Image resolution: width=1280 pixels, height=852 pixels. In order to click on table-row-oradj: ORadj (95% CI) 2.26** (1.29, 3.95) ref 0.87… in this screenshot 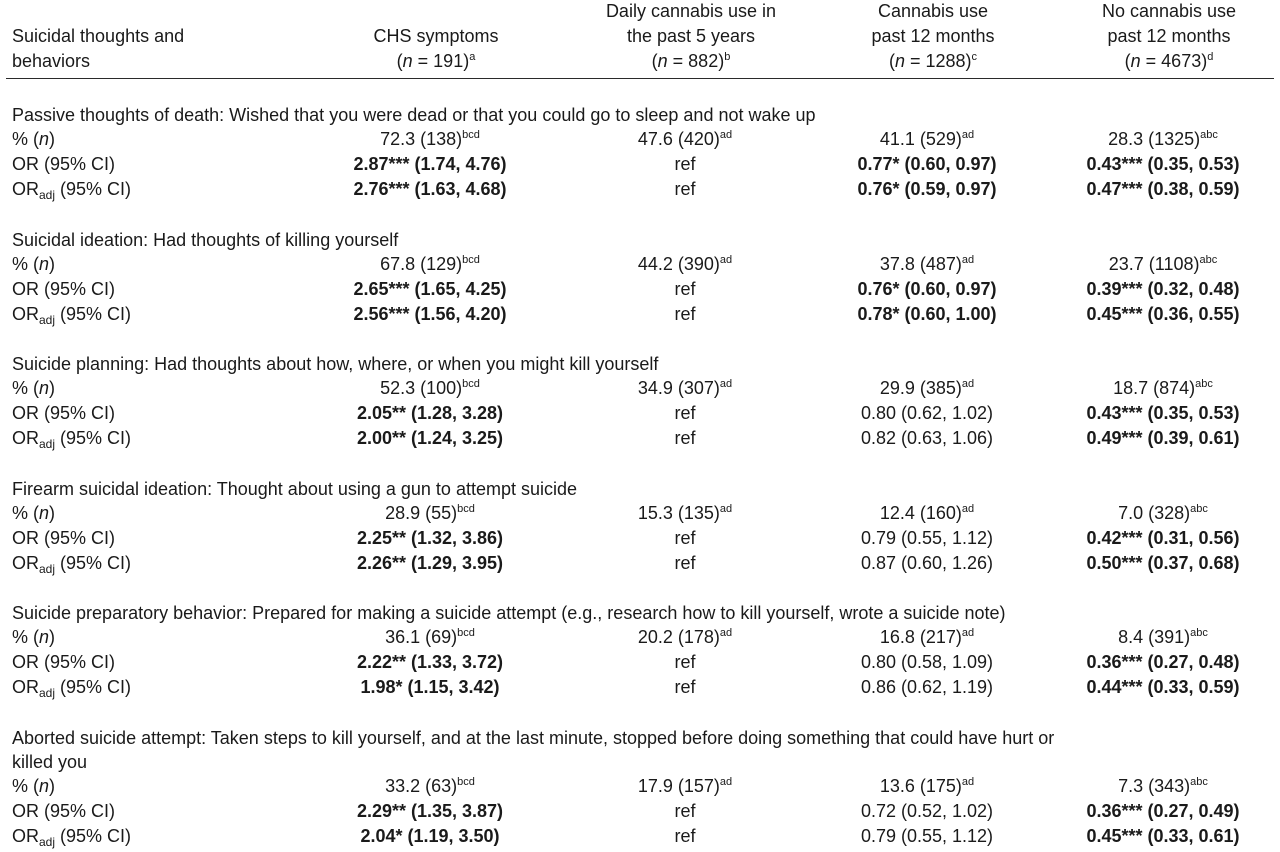, I will do `click(640, 563)`.